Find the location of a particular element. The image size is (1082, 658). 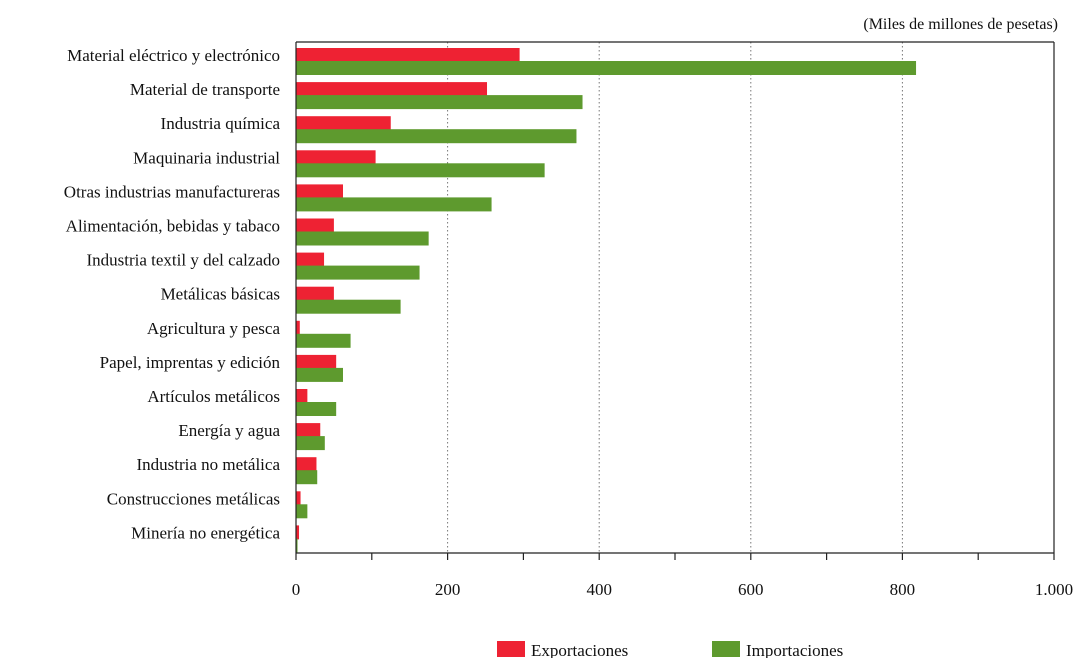

x-axis-ticks: 0 200 400 600 800 1.000 is located at coordinates (682, 576).